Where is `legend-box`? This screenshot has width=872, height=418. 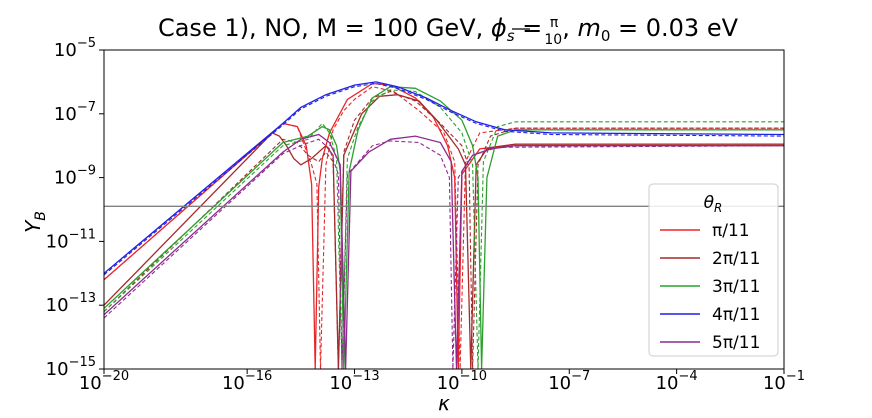
legend-box is located at coordinates (713, 270).